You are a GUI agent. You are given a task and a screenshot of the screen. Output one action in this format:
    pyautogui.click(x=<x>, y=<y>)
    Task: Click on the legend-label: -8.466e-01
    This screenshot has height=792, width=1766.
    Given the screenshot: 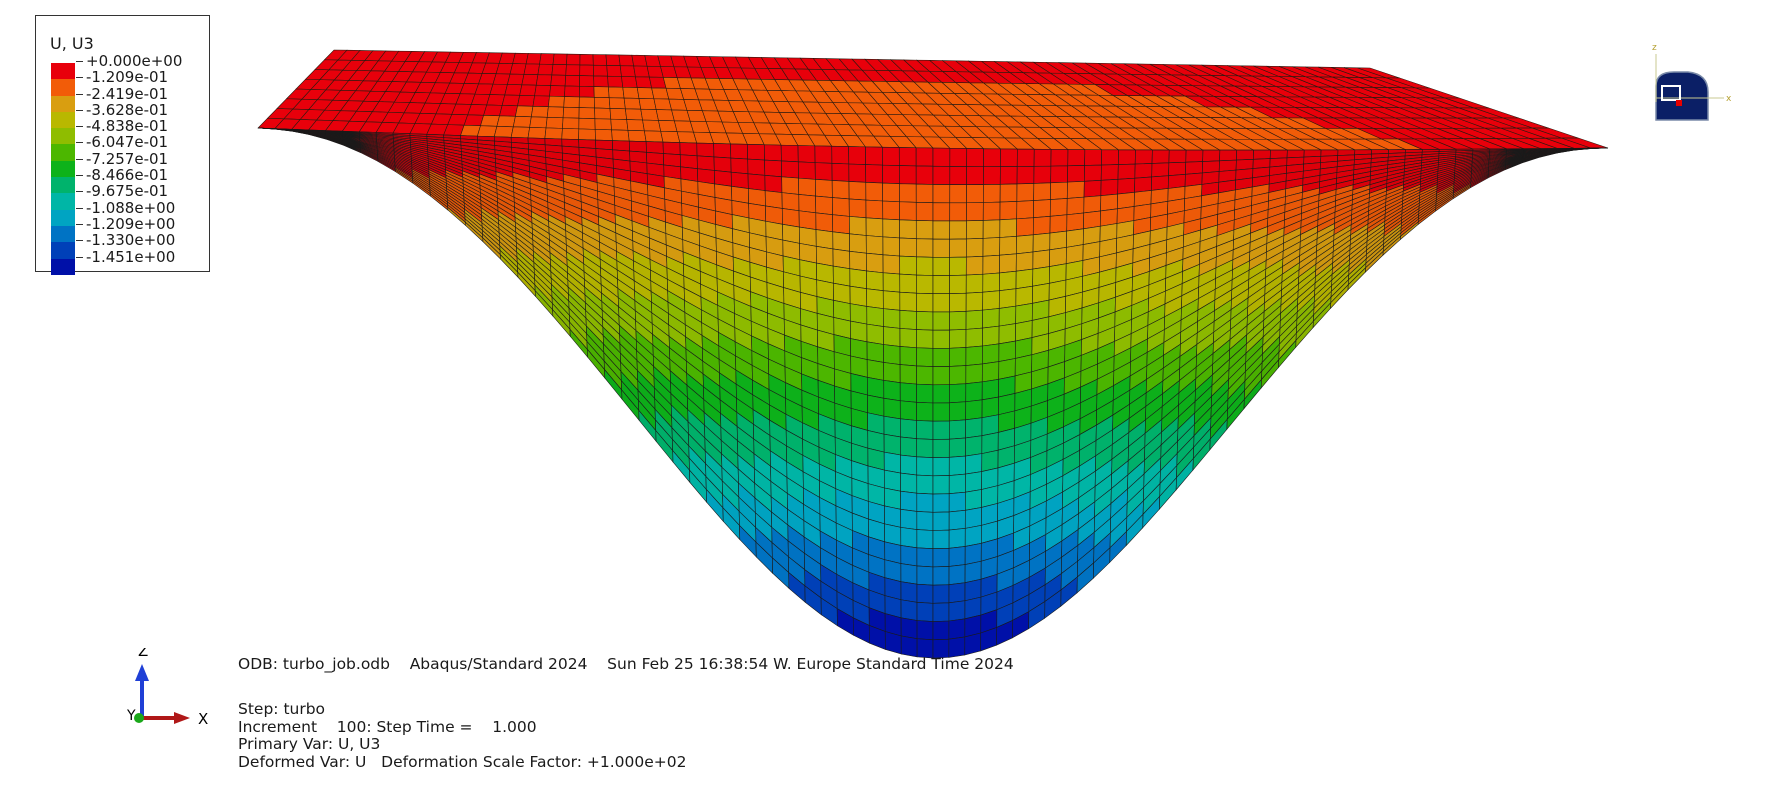 What is the action you would take?
    pyautogui.click(x=127, y=175)
    